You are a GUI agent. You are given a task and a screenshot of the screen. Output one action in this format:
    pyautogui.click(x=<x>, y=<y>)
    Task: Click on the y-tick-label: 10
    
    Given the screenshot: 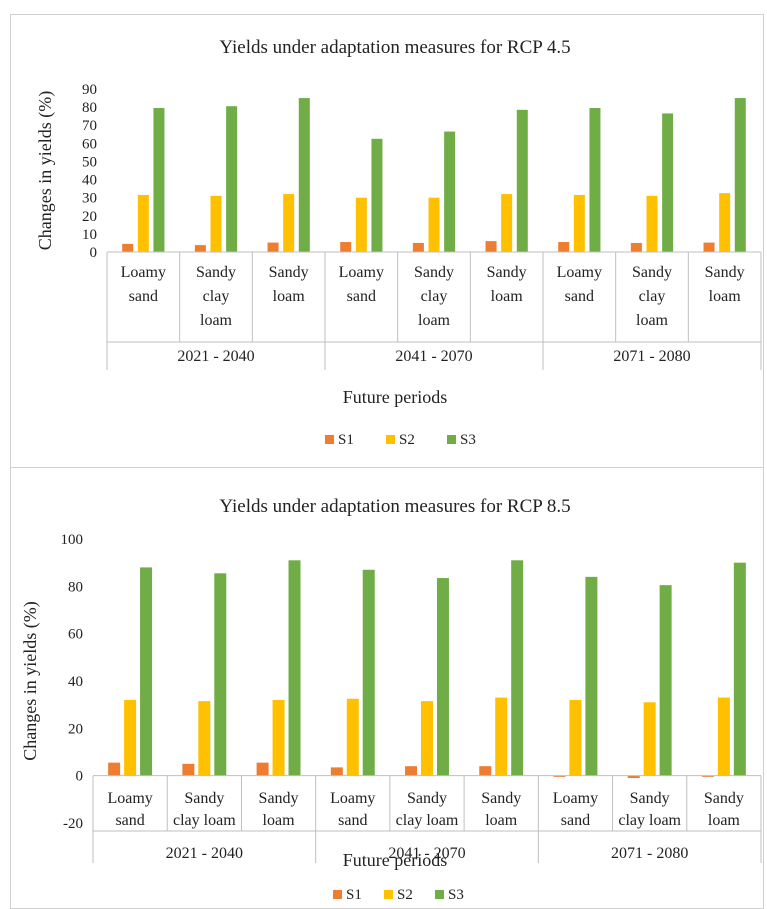 What is the action you would take?
    pyautogui.click(x=89, y=235)
    